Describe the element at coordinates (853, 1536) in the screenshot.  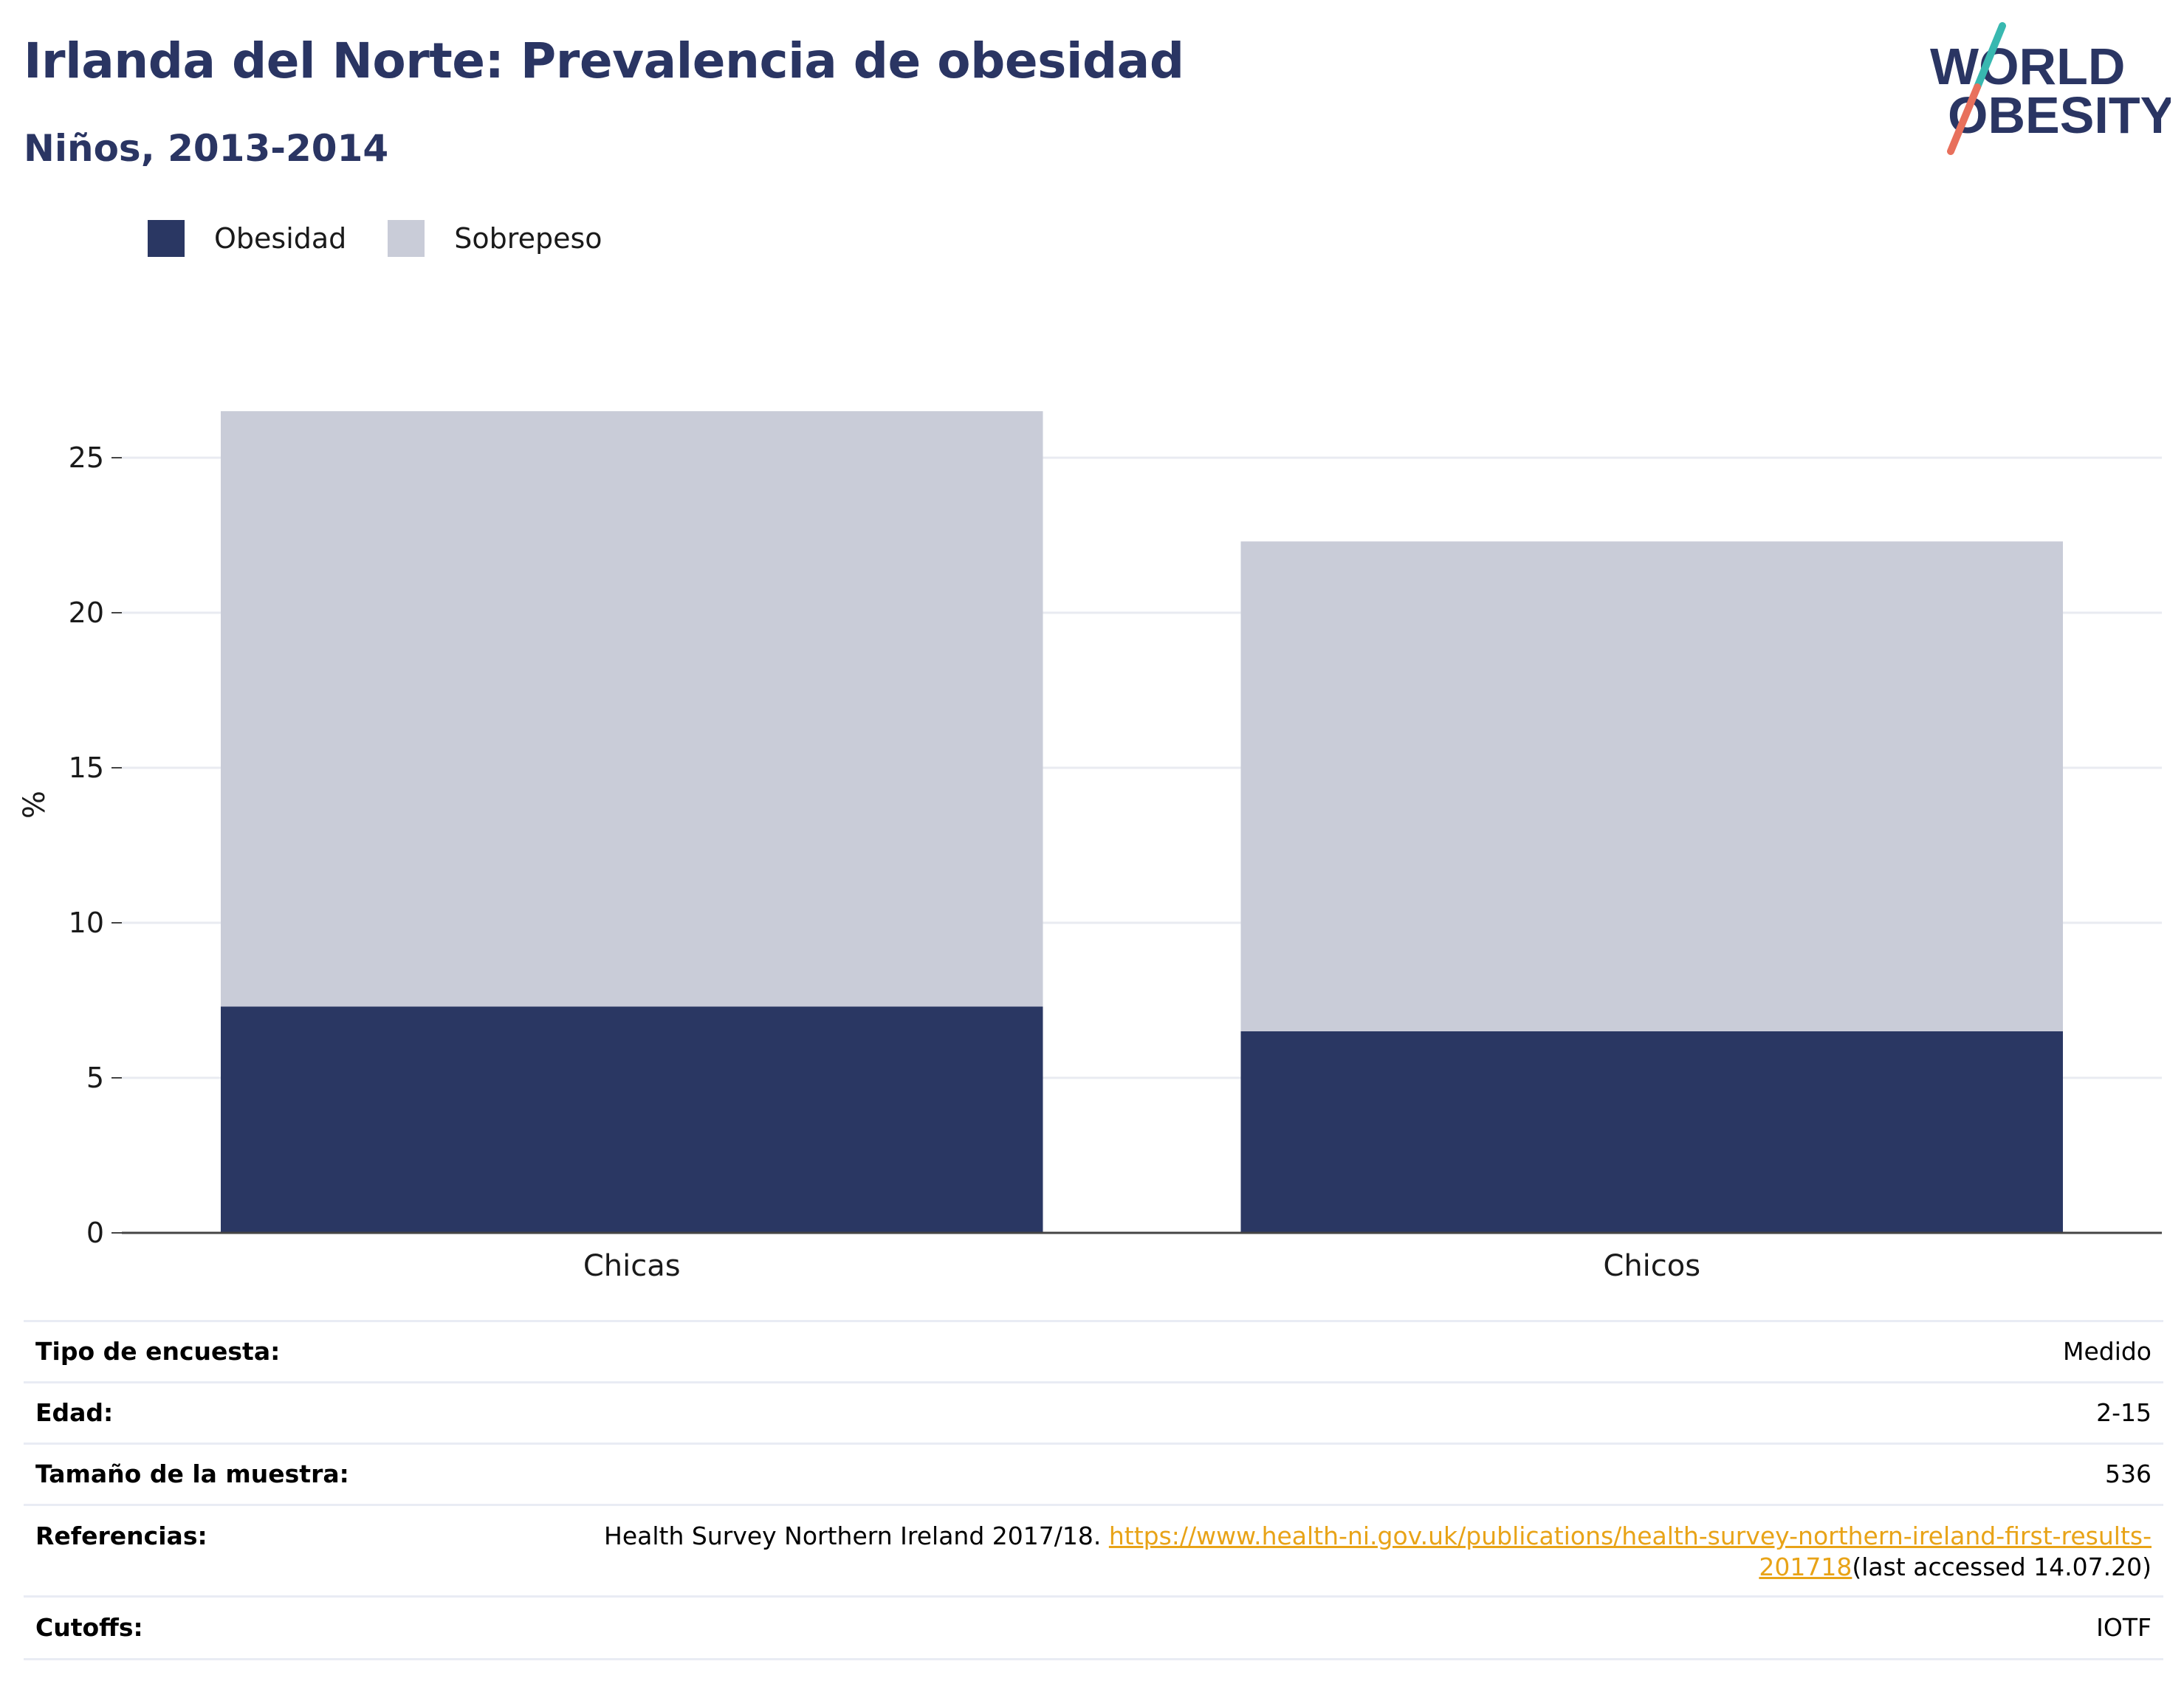
I see `reference-text: Health Survey Northern Ireland 2017/18.` at that location.